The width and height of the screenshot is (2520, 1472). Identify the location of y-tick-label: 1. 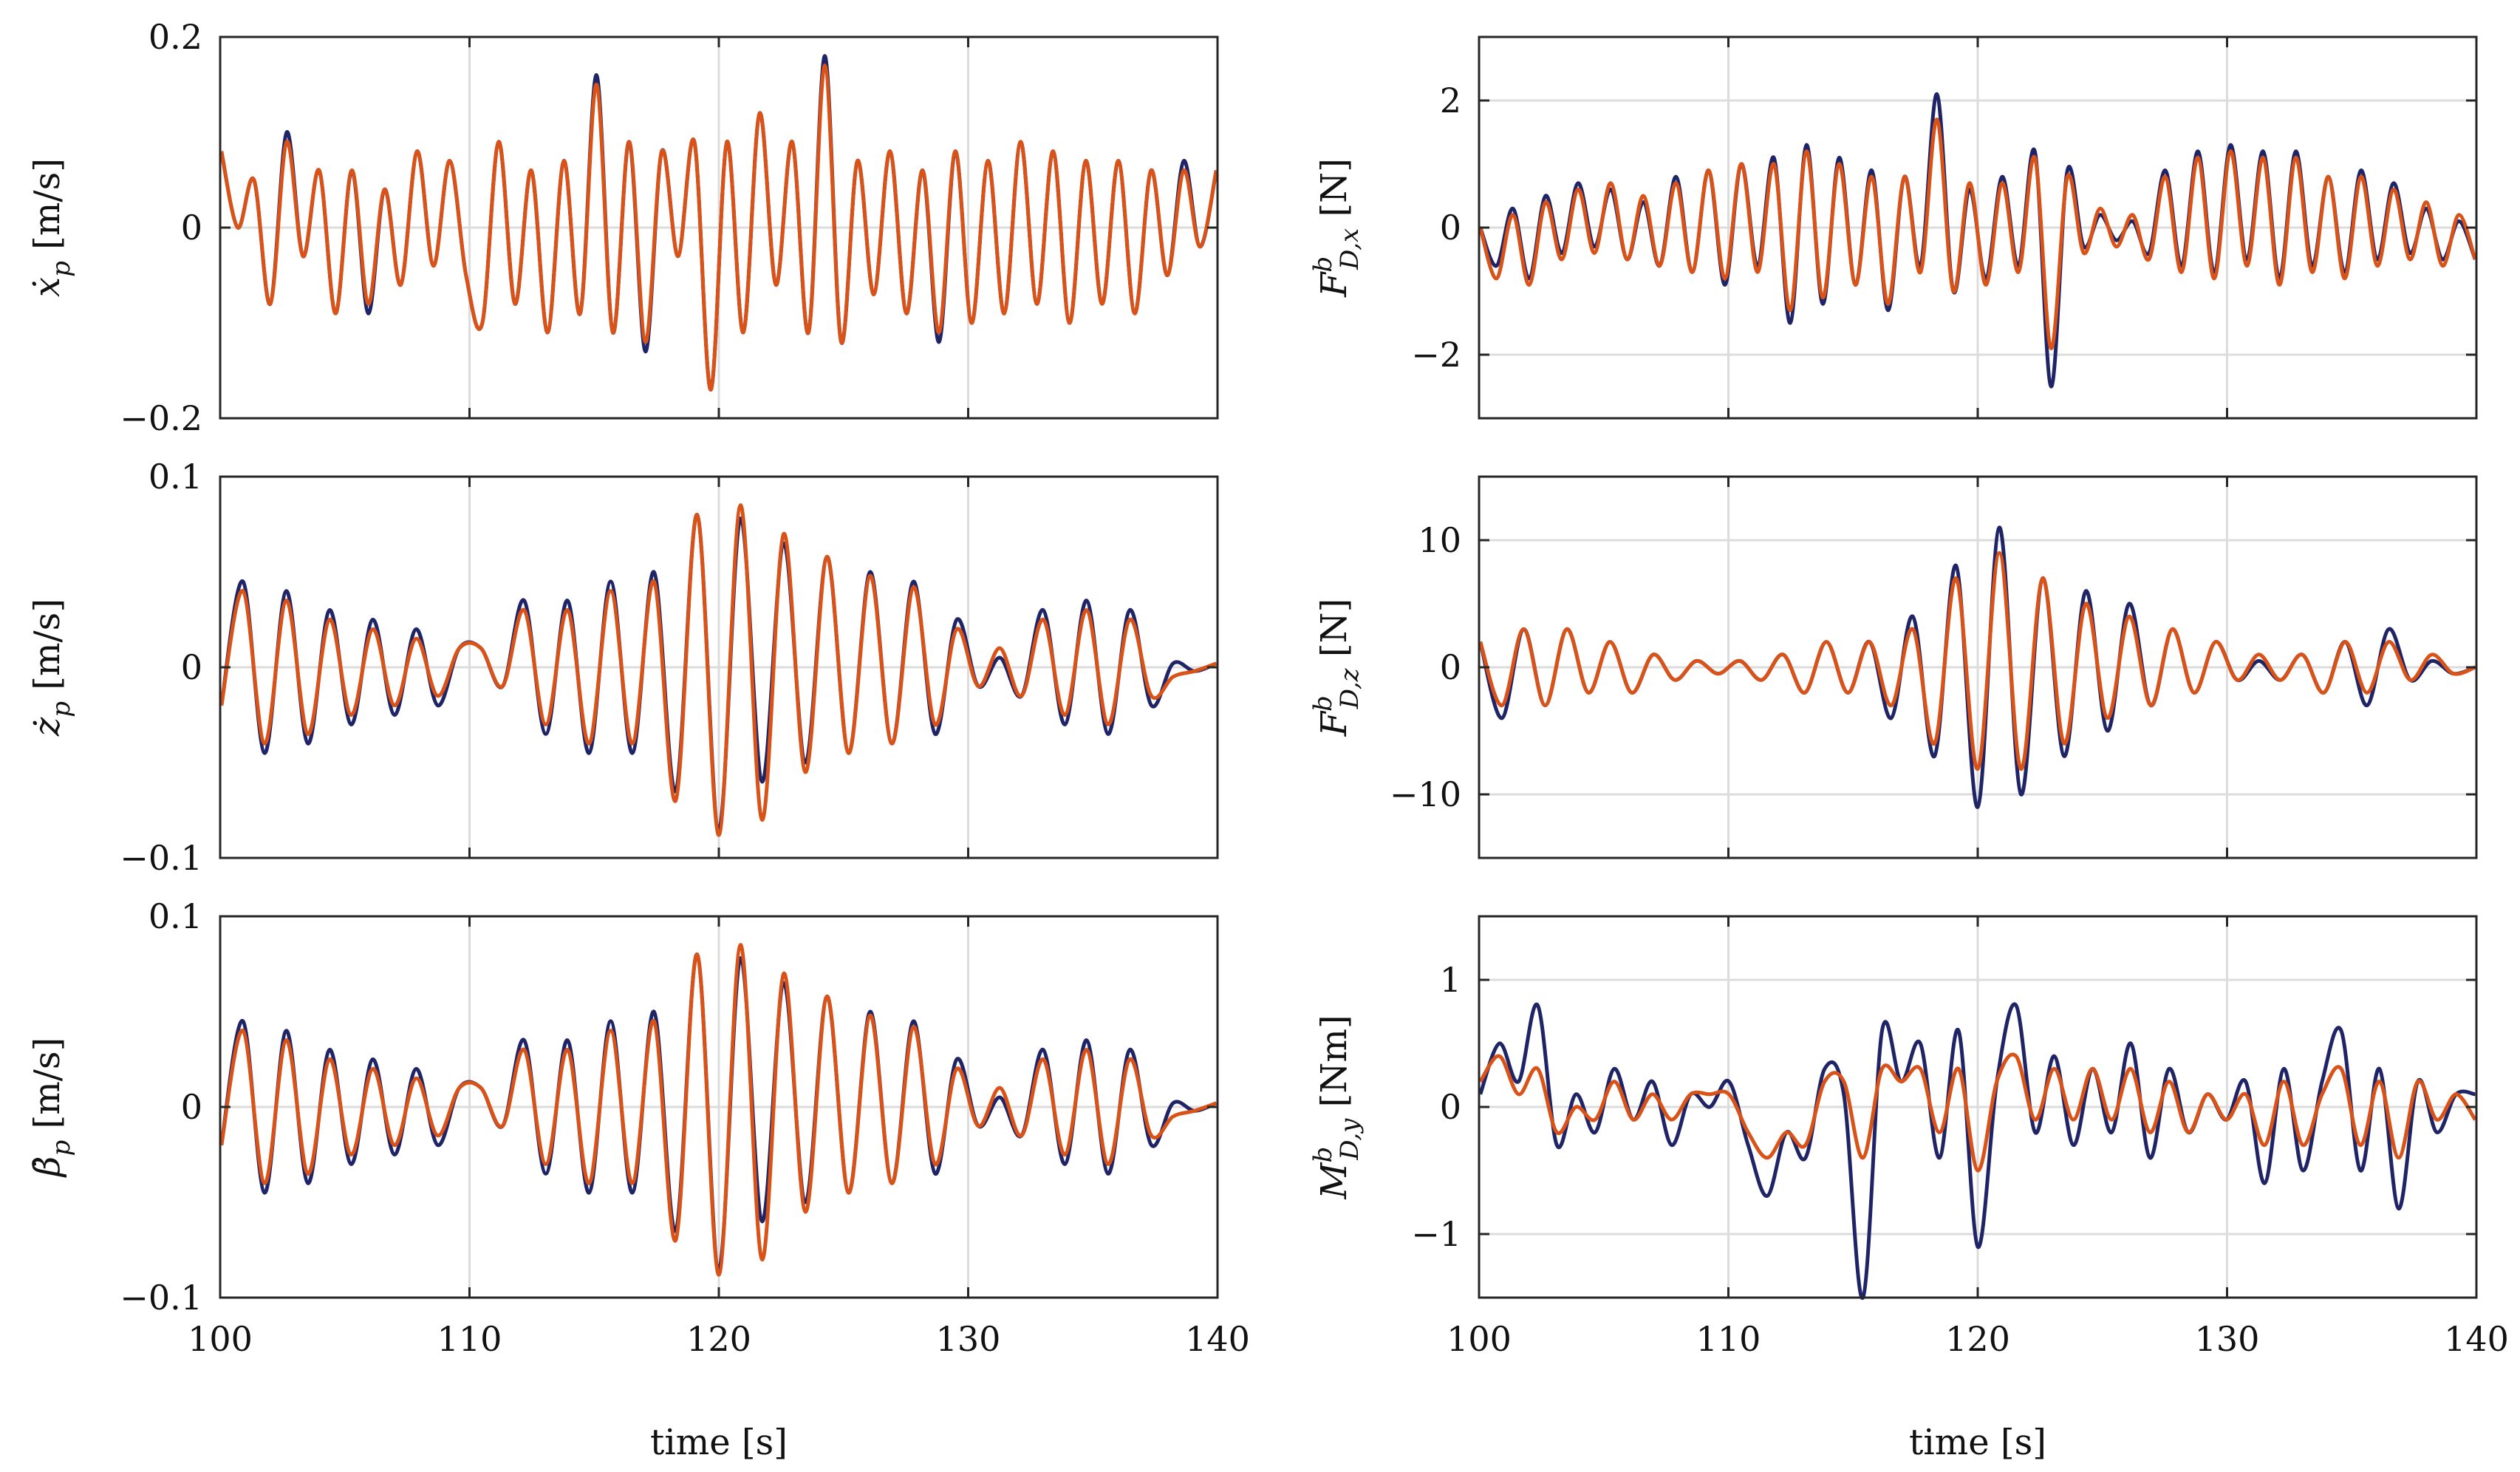
(1450, 980).